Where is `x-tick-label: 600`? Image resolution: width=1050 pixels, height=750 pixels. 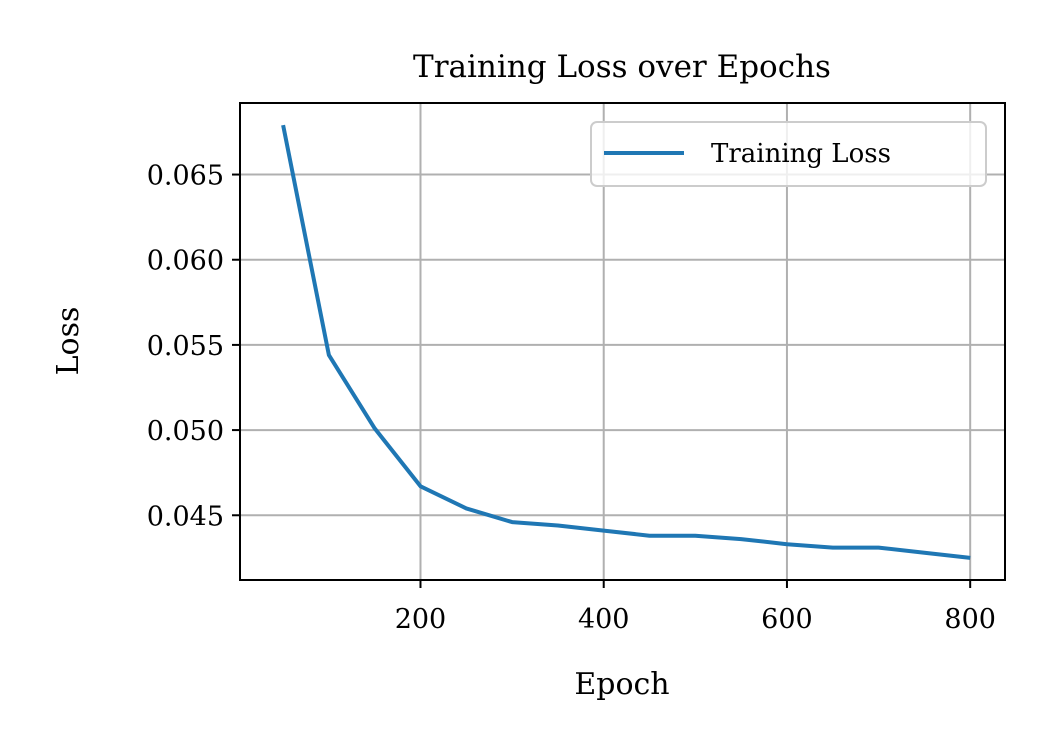
x-tick-label: 600 is located at coordinates (787, 619).